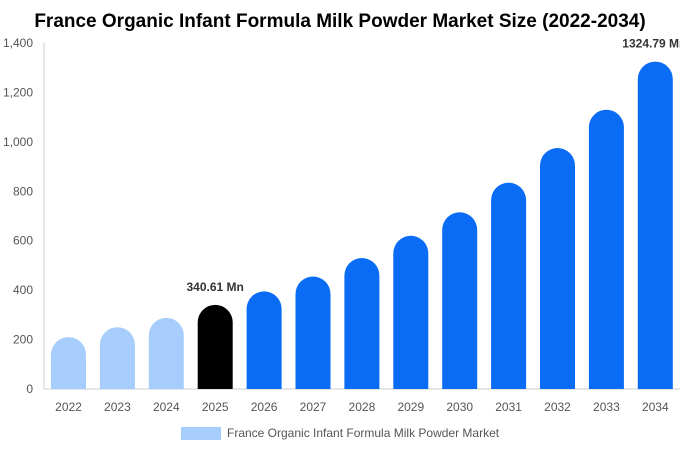 The width and height of the screenshot is (680, 450). I want to click on y-tick-label: 1,400, so click(18, 43).